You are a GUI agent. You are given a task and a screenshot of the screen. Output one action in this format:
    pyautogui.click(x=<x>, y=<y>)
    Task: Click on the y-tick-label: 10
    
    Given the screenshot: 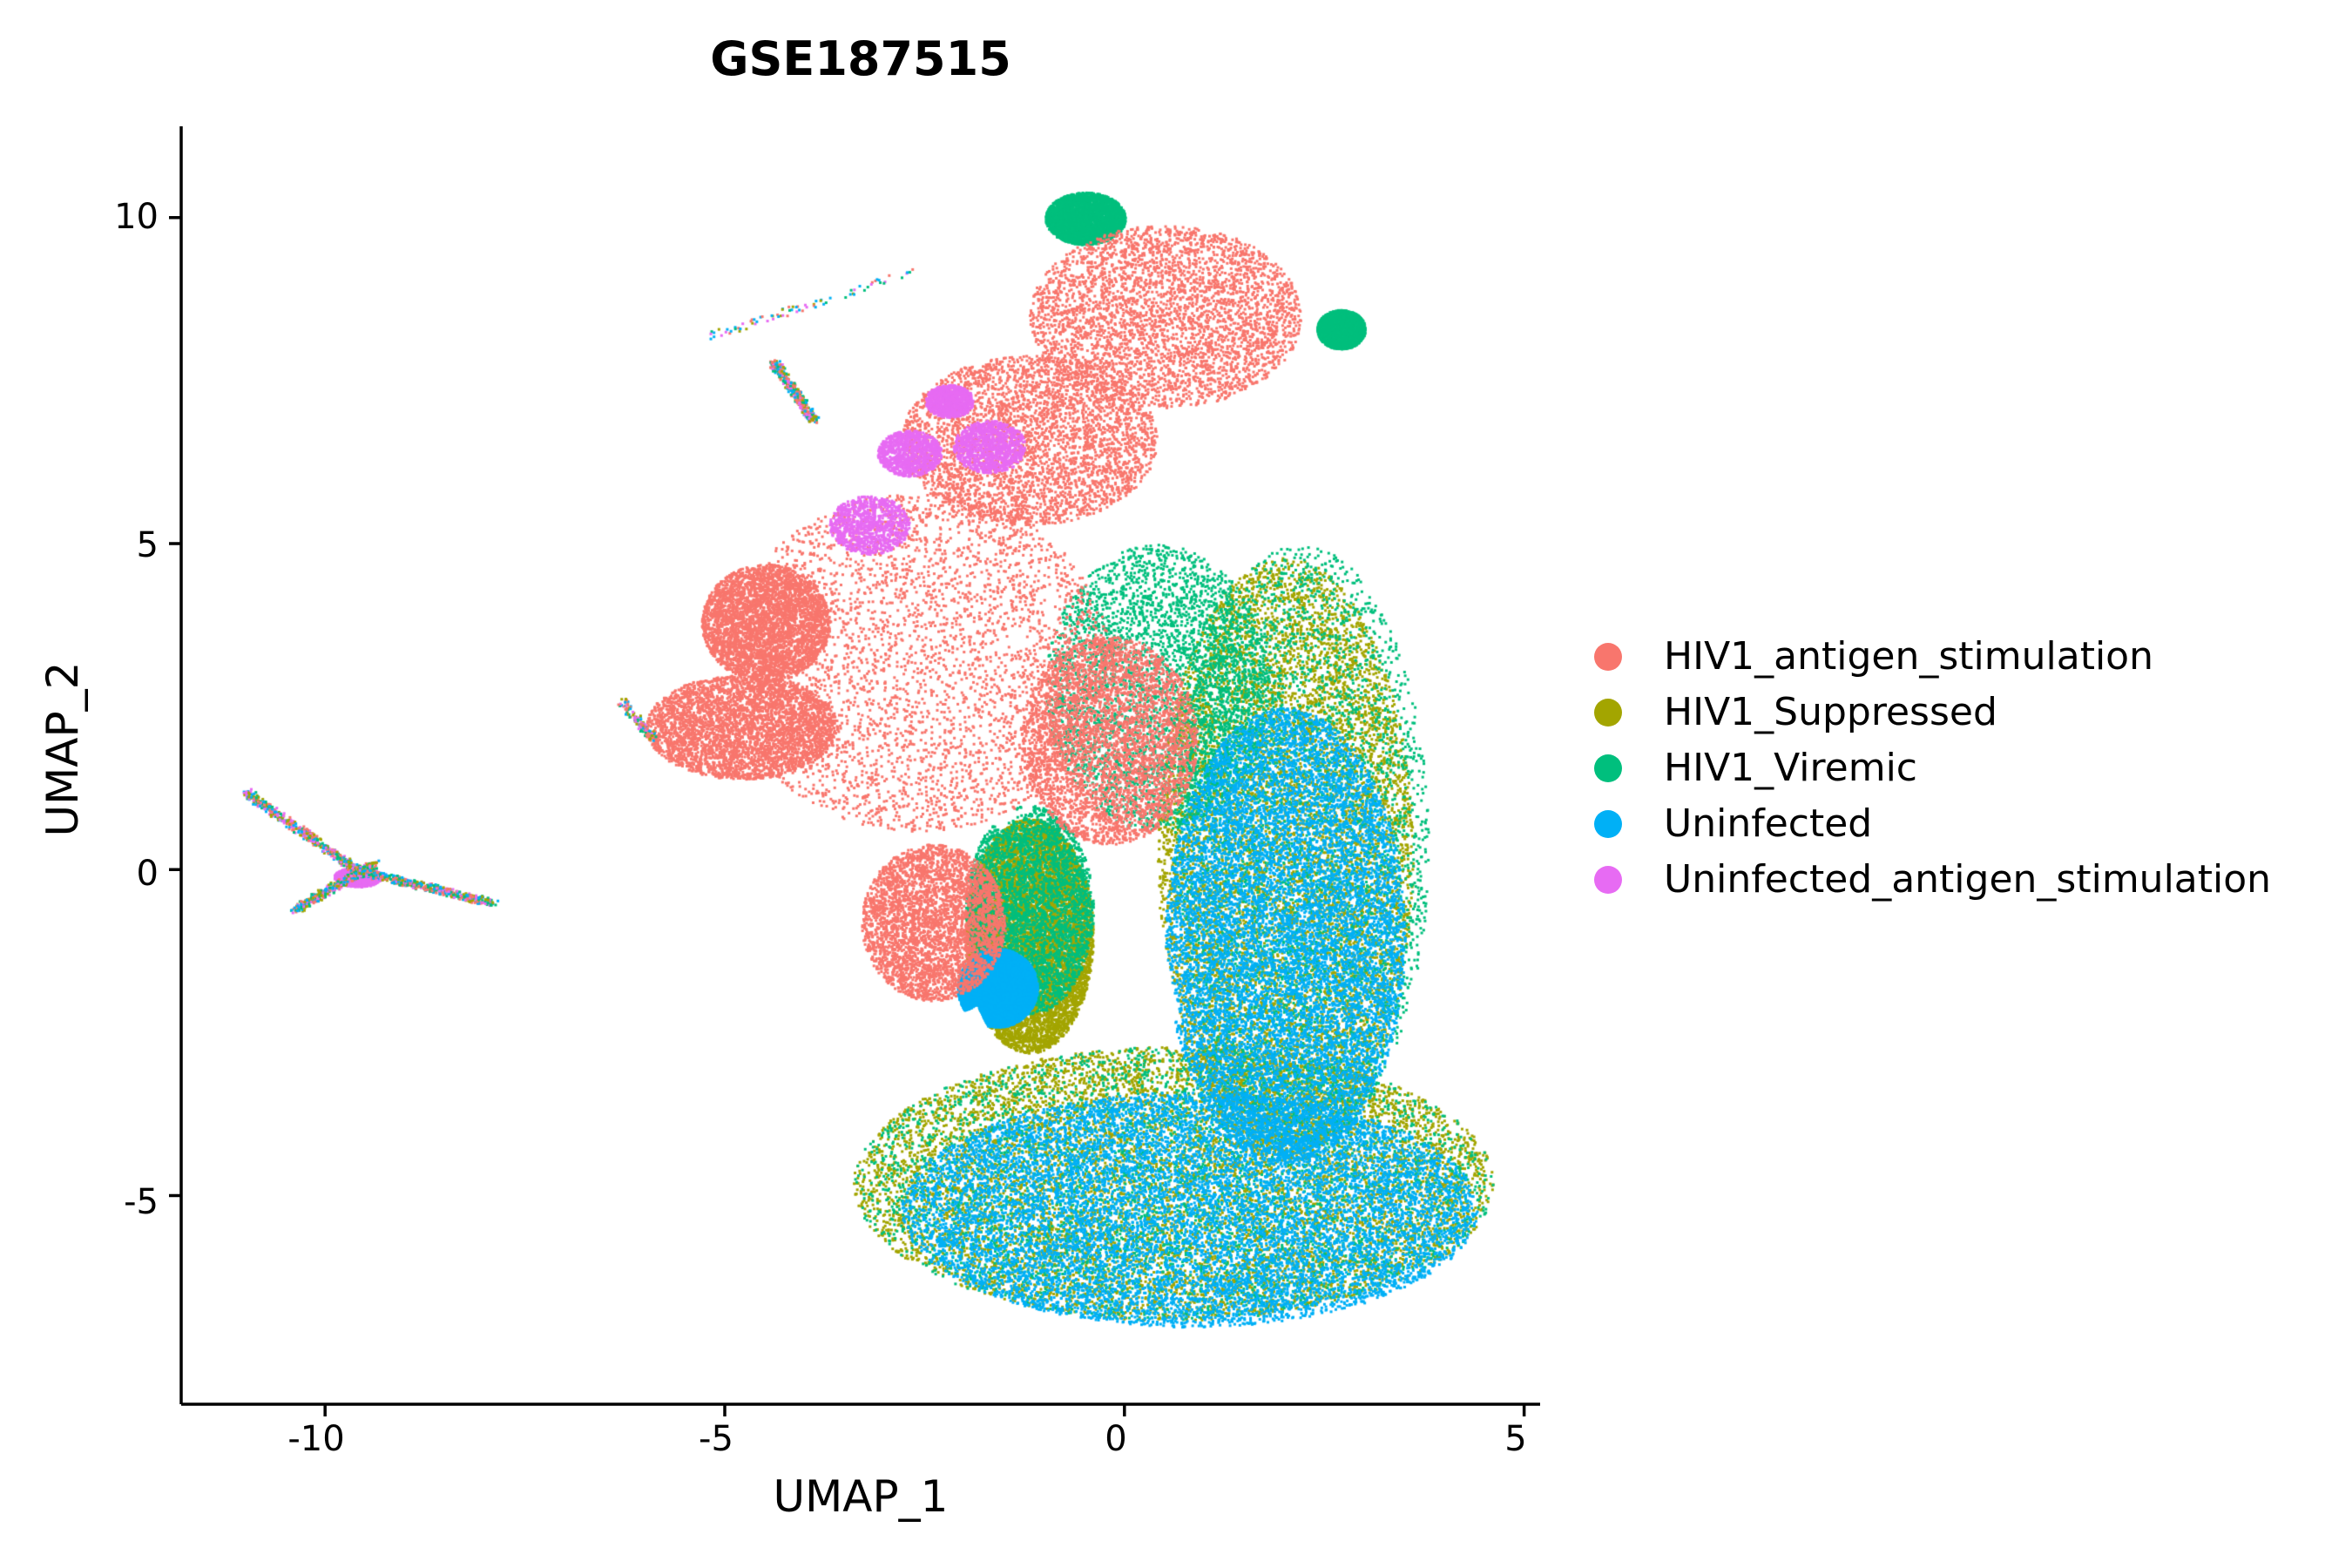 What is the action you would take?
    pyautogui.click(x=136, y=217)
    